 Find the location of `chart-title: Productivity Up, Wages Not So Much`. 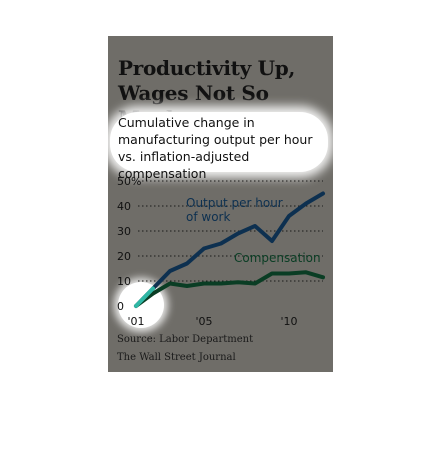

chart-title: Productivity Up, Wages Not So Much is located at coordinates (207, 93).